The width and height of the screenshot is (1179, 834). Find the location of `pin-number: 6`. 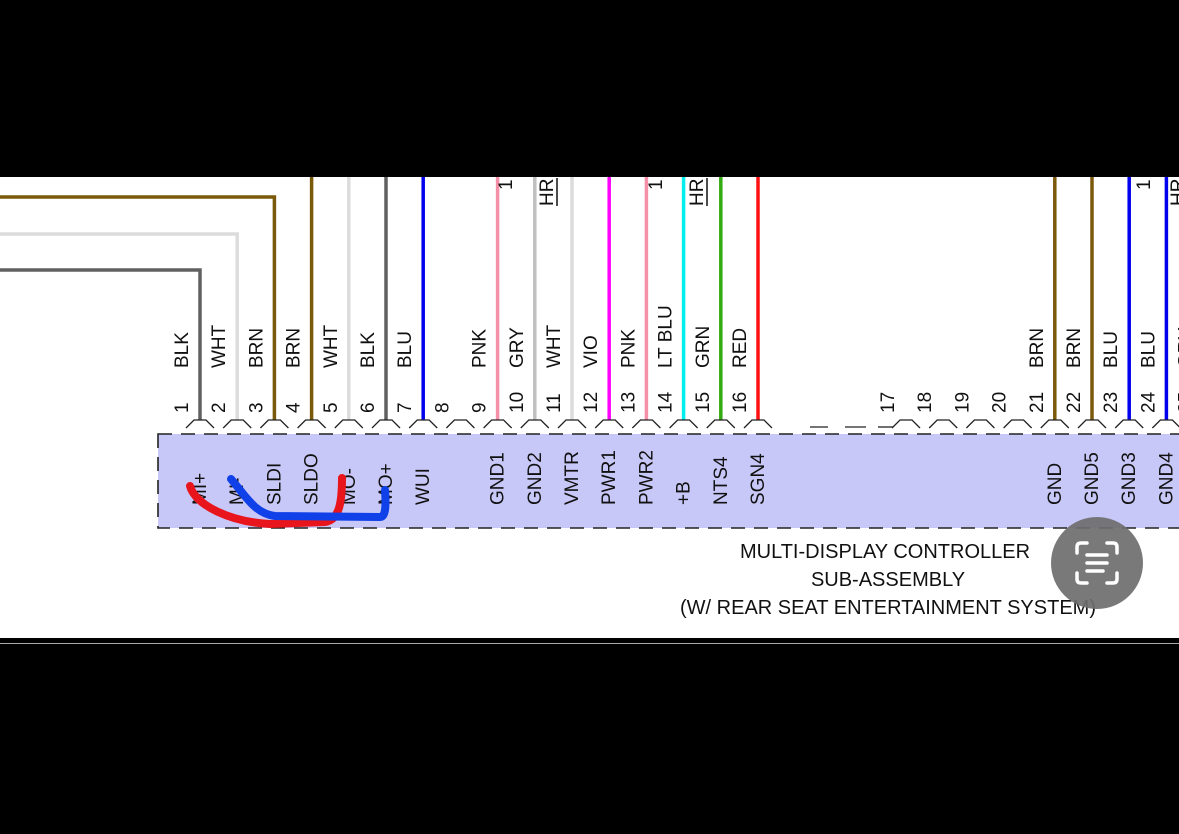

pin-number: 6 is located at coordinates (368, 407).